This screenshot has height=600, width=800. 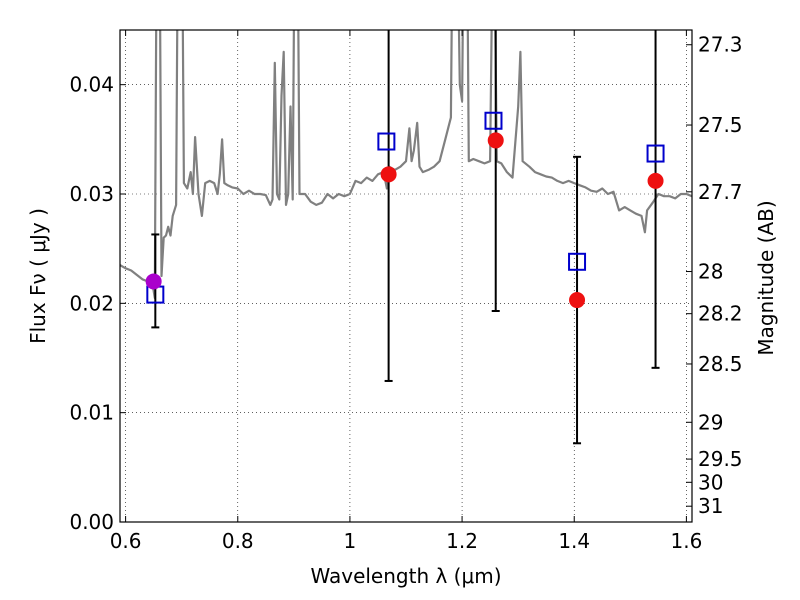 What do you see at coordinates (720, 45) in the screenshot?
I see `y2-tick-label: 27.3` at bounding box center [720, 45].